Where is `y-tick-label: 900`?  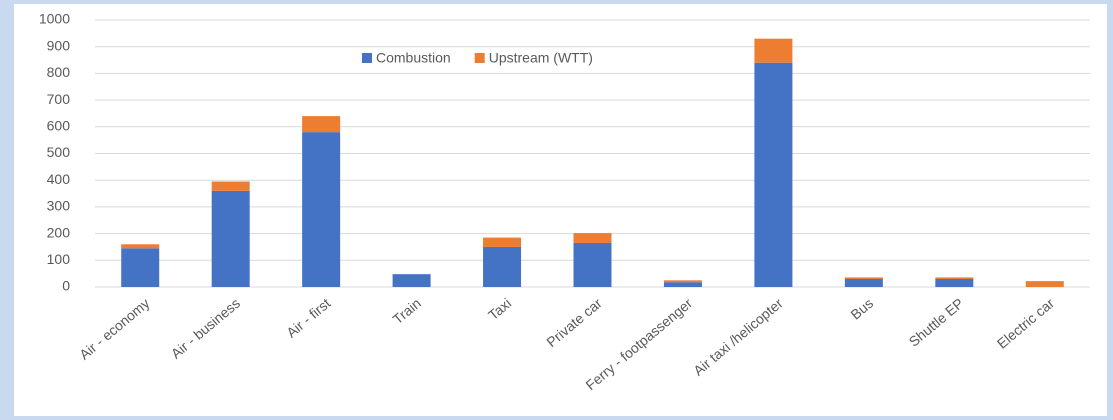 y-tick-label: 900 is located at coordinates (59, 45).